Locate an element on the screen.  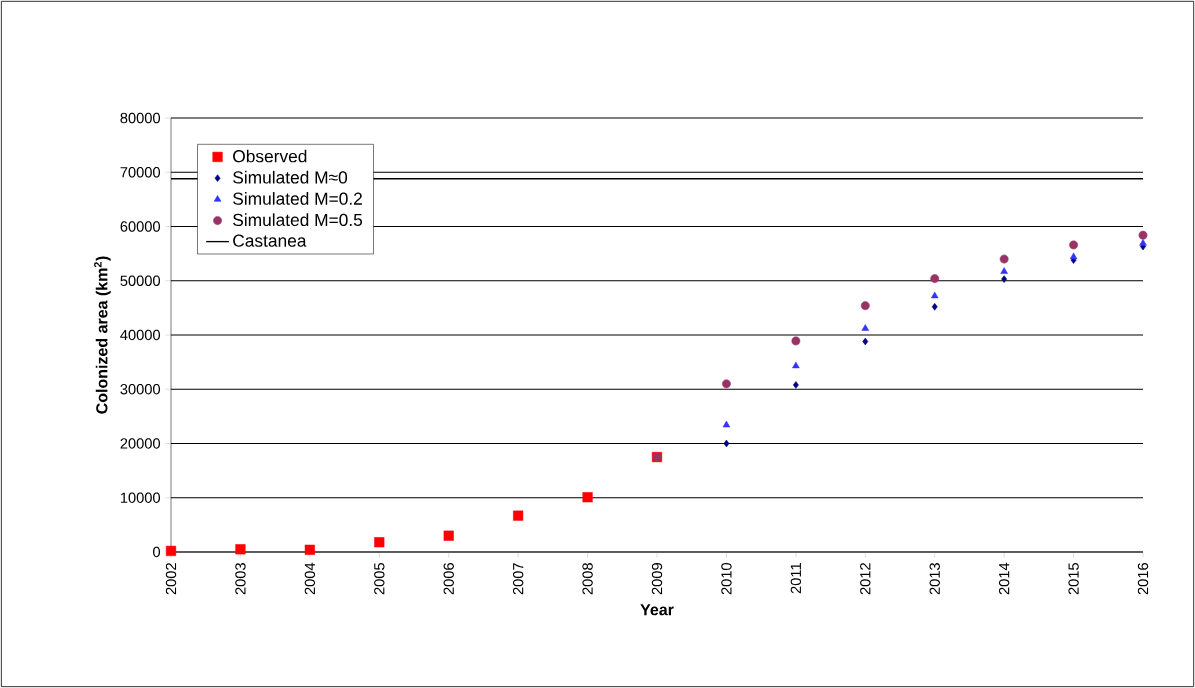
legend-label: Simulated M≈0 is located at coordinates (290, 177).